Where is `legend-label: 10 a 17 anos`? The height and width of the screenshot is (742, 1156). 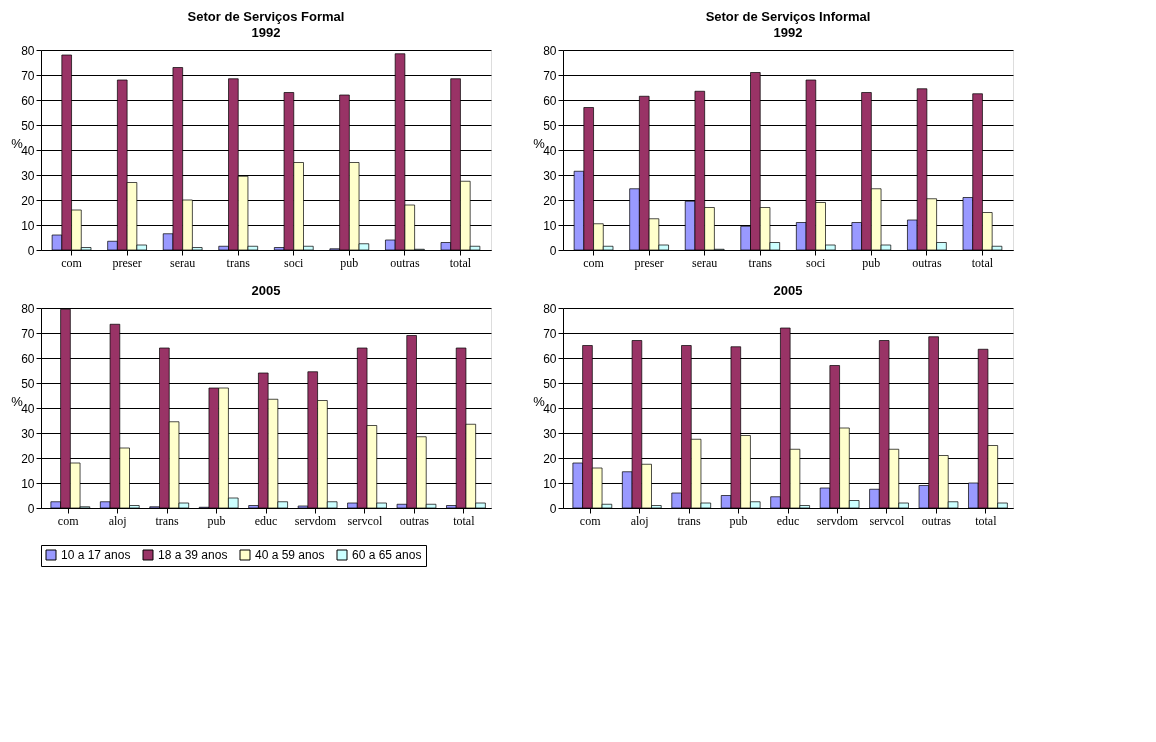 legend-label: 10 a 17 anos is located at coordinates (96, 555).